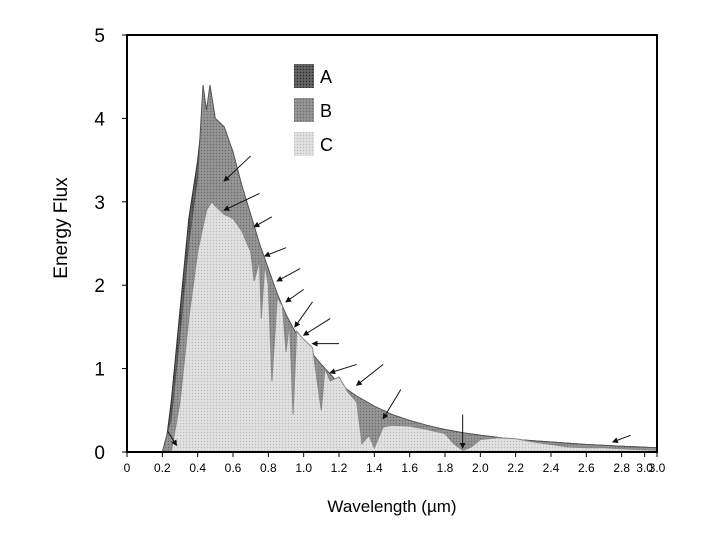 The width and height of the screenshot is (720, 540). Describe the element at coordinates (99, 36) in the screenshot. I see `y-tick-label: 5` at that location.